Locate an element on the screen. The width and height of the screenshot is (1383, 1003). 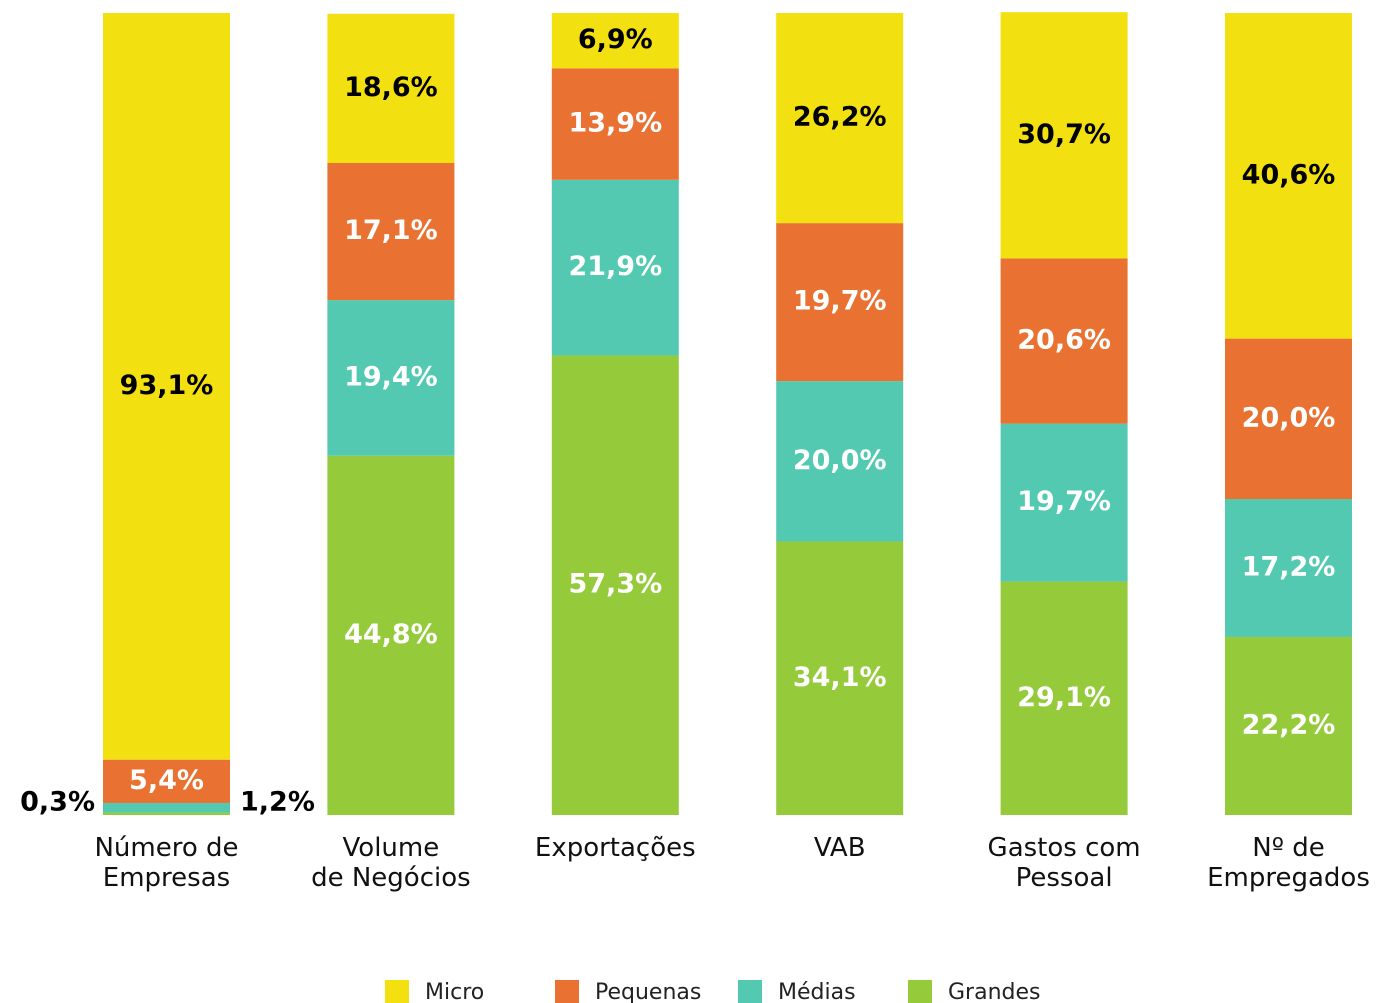
value-label: 44,8% is located at coordinates (391, 634).